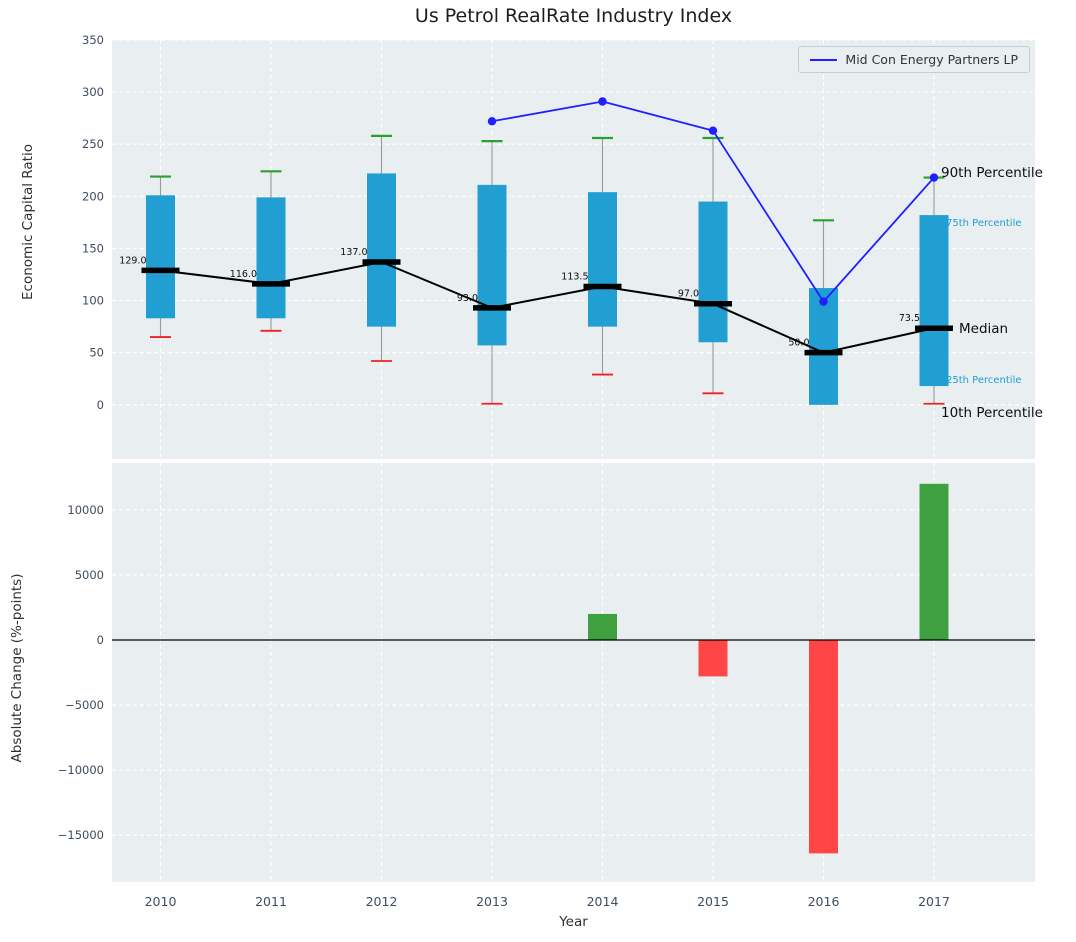  What do you see at coordinates (81, 835) in the screenshot?
I see `bottom-y-tick-label: −15000` at bounding box center [81, 835].